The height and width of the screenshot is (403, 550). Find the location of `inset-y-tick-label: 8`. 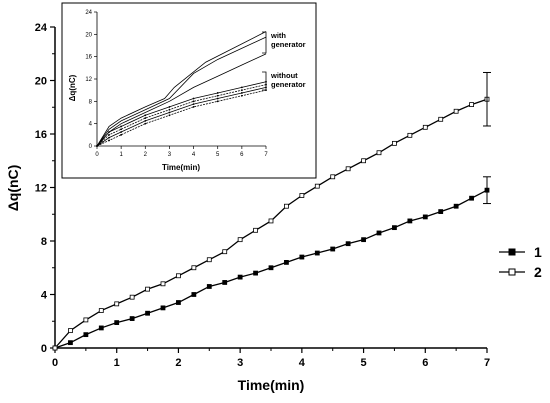

inset-y-tick-label: 8 is located at coordinates (91, 102).